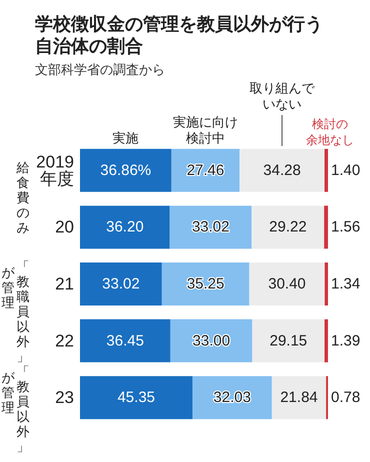 This screenshot has width=370, height=462. I want to click on y-tick-label: 22, so click(64, 340).